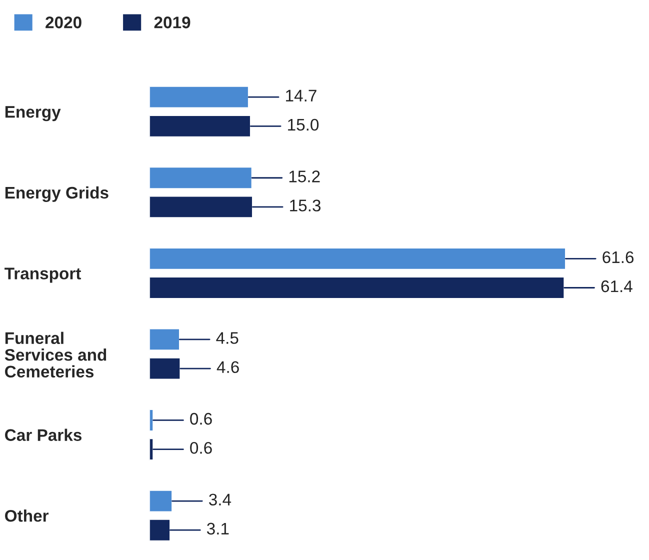 The height and width of the screenshot is (560, 649). Describe the element at coordinates (27, 516) in the screenshot. I see `y-tick-label: Other` at that location.